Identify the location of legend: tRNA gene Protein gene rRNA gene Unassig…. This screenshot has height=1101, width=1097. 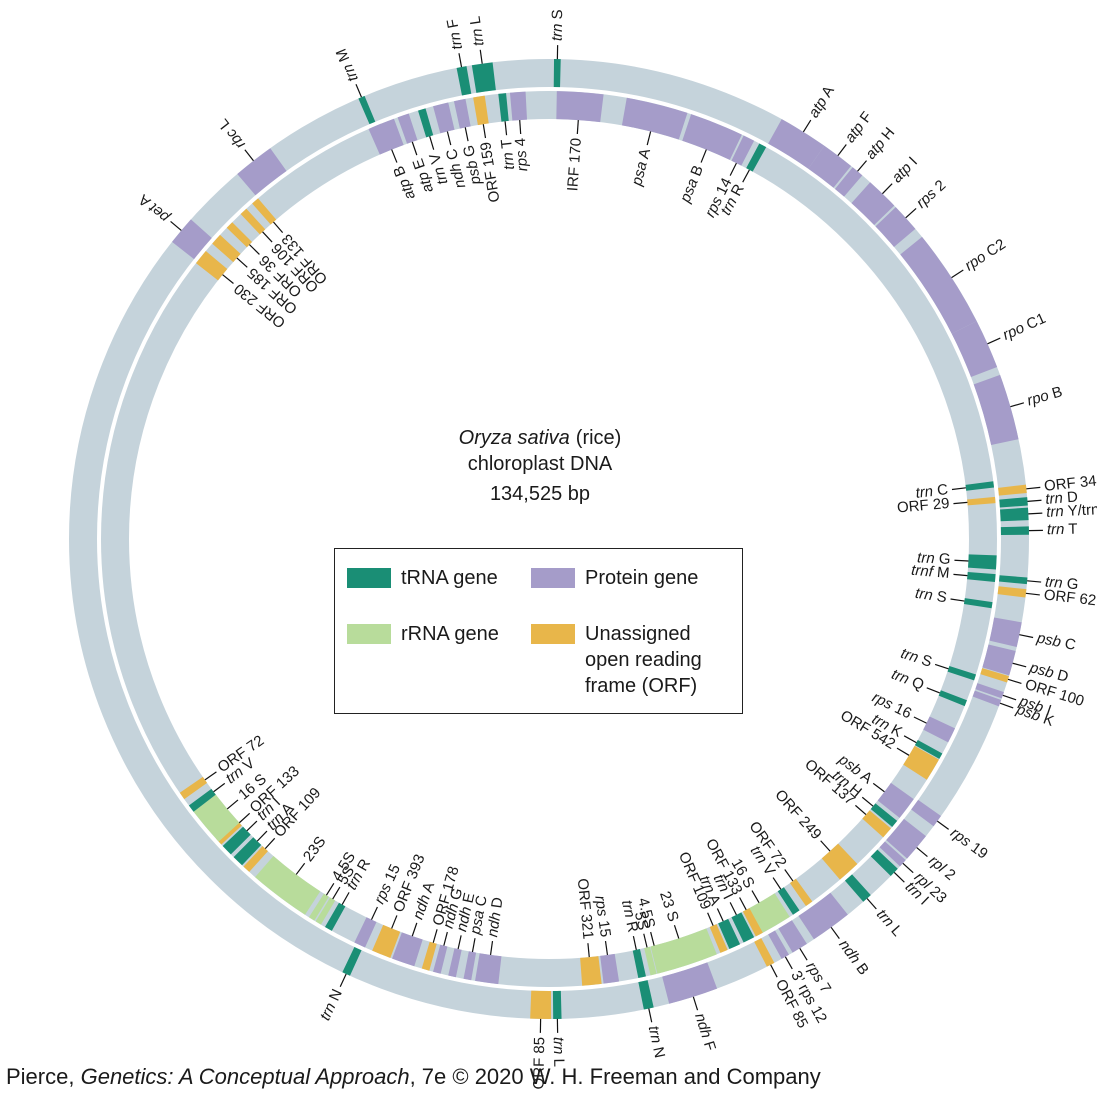
(538, 631).